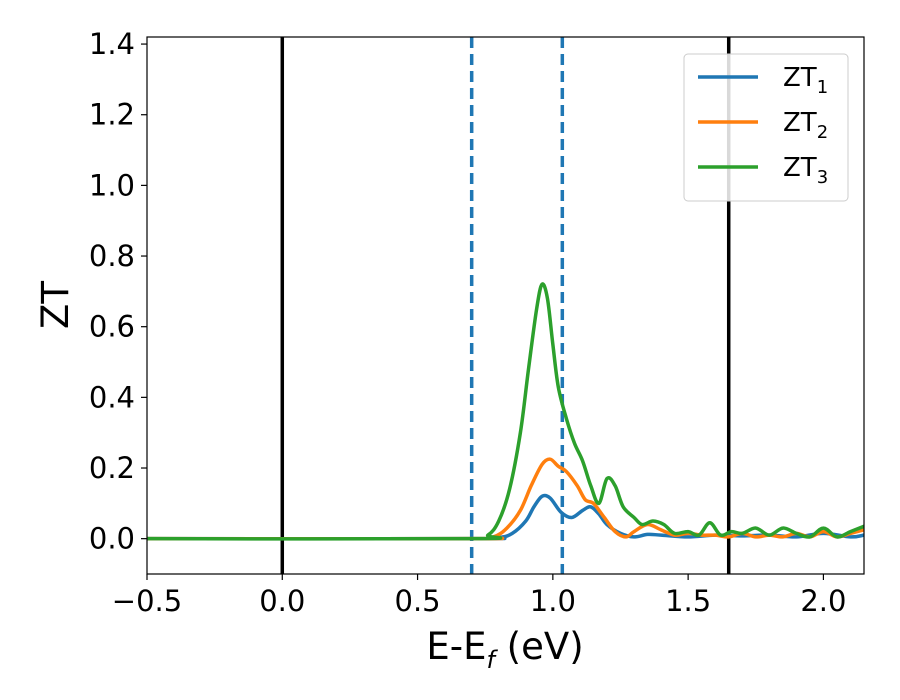 This screenshot has width=900, height=700. I want to click on x-tick-label: 0.5, so click(418, 601).